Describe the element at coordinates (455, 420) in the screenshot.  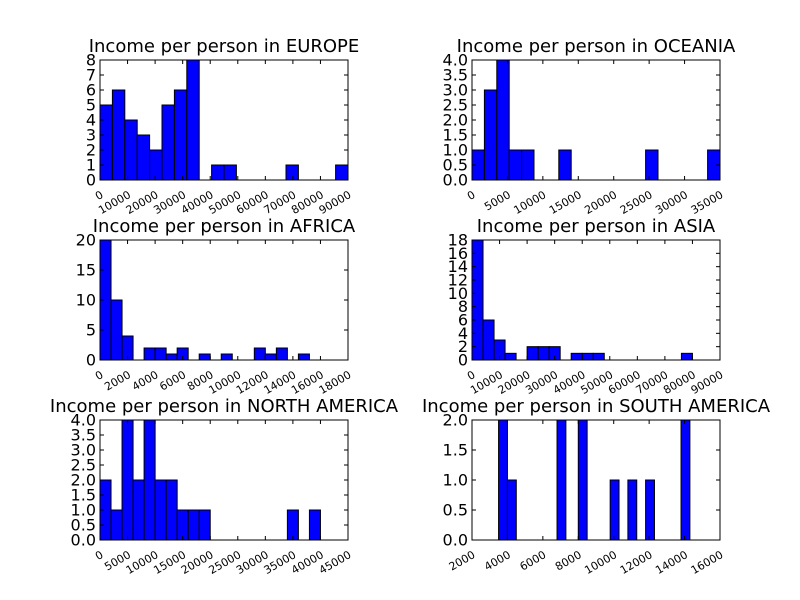
I see `y-tick-label: 2.0` at that location.